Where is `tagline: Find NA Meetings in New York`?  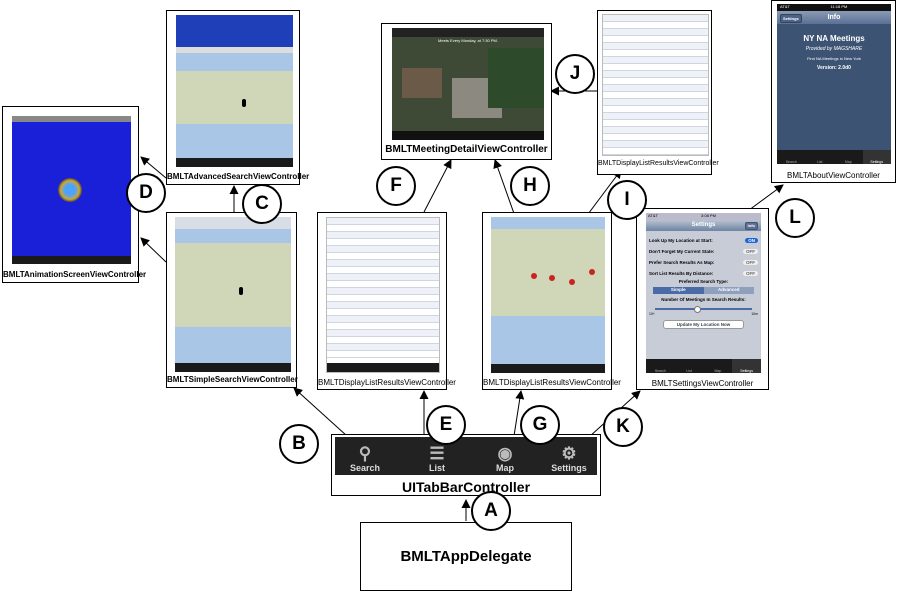 tagline: Find NA Meetings in New York is located at coordinates (834, 58).